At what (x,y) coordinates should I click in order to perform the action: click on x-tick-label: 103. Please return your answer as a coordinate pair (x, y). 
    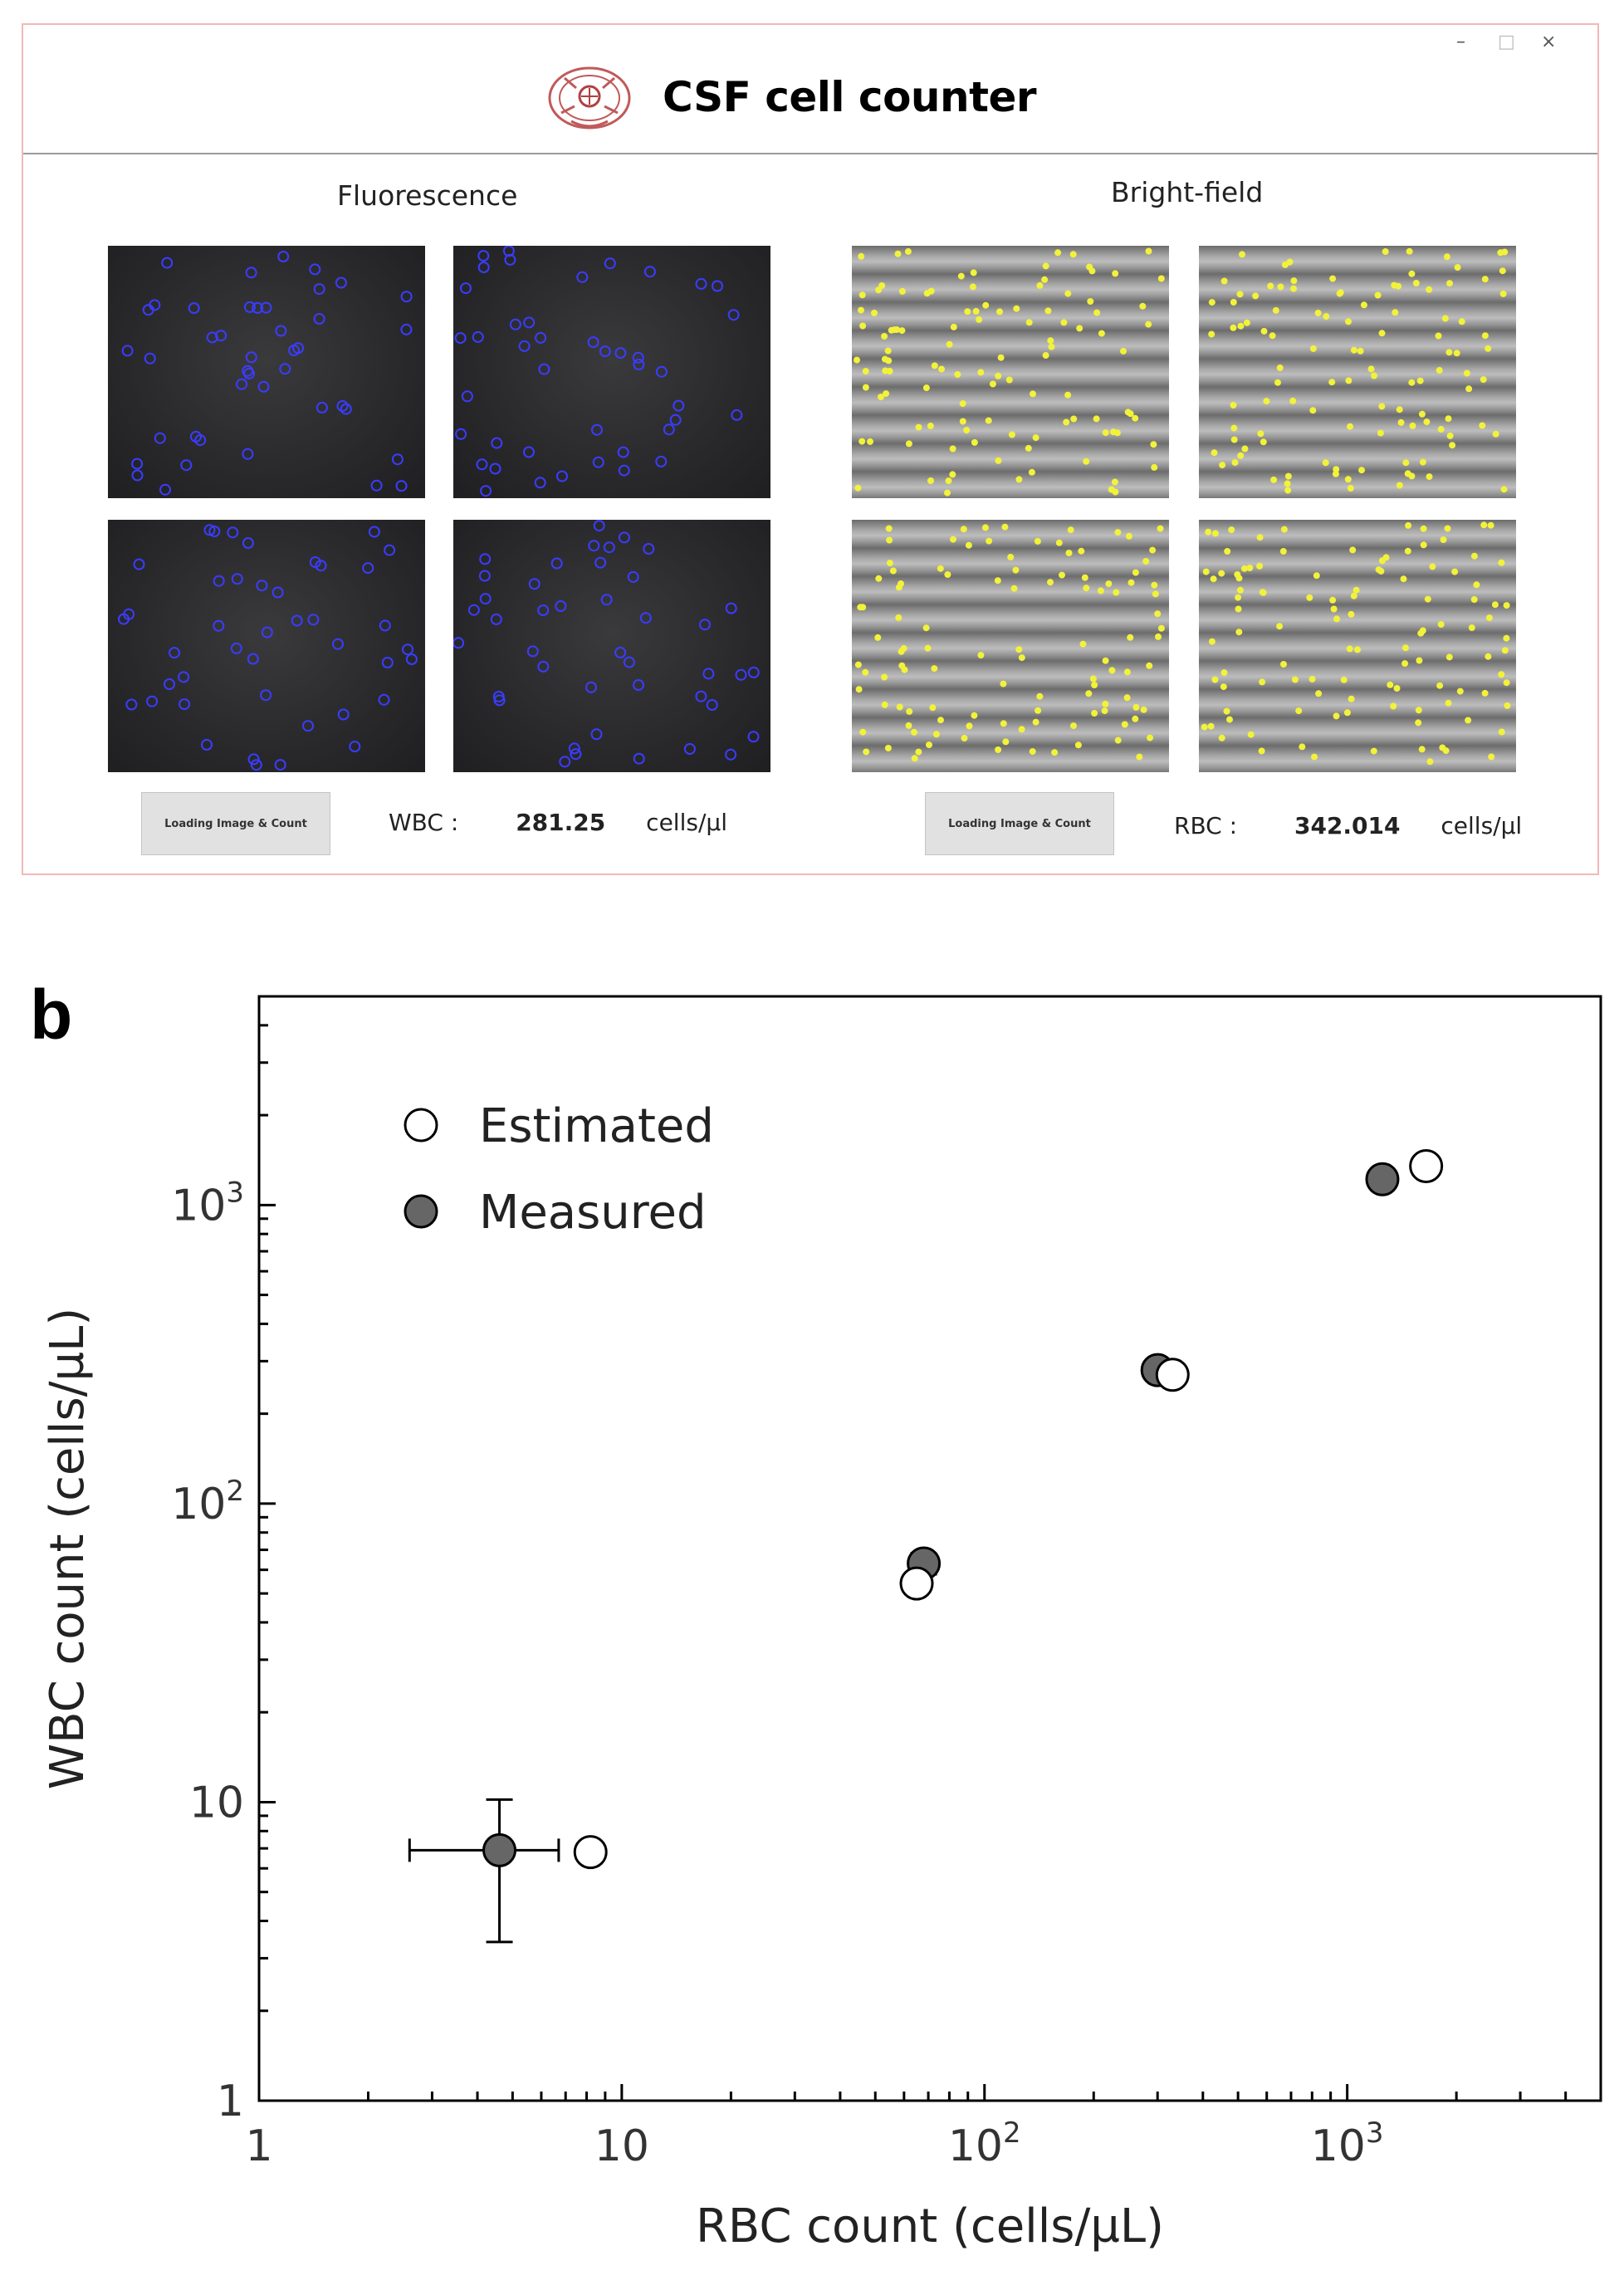
    Looking at the image, I should click on (1347, 2143).